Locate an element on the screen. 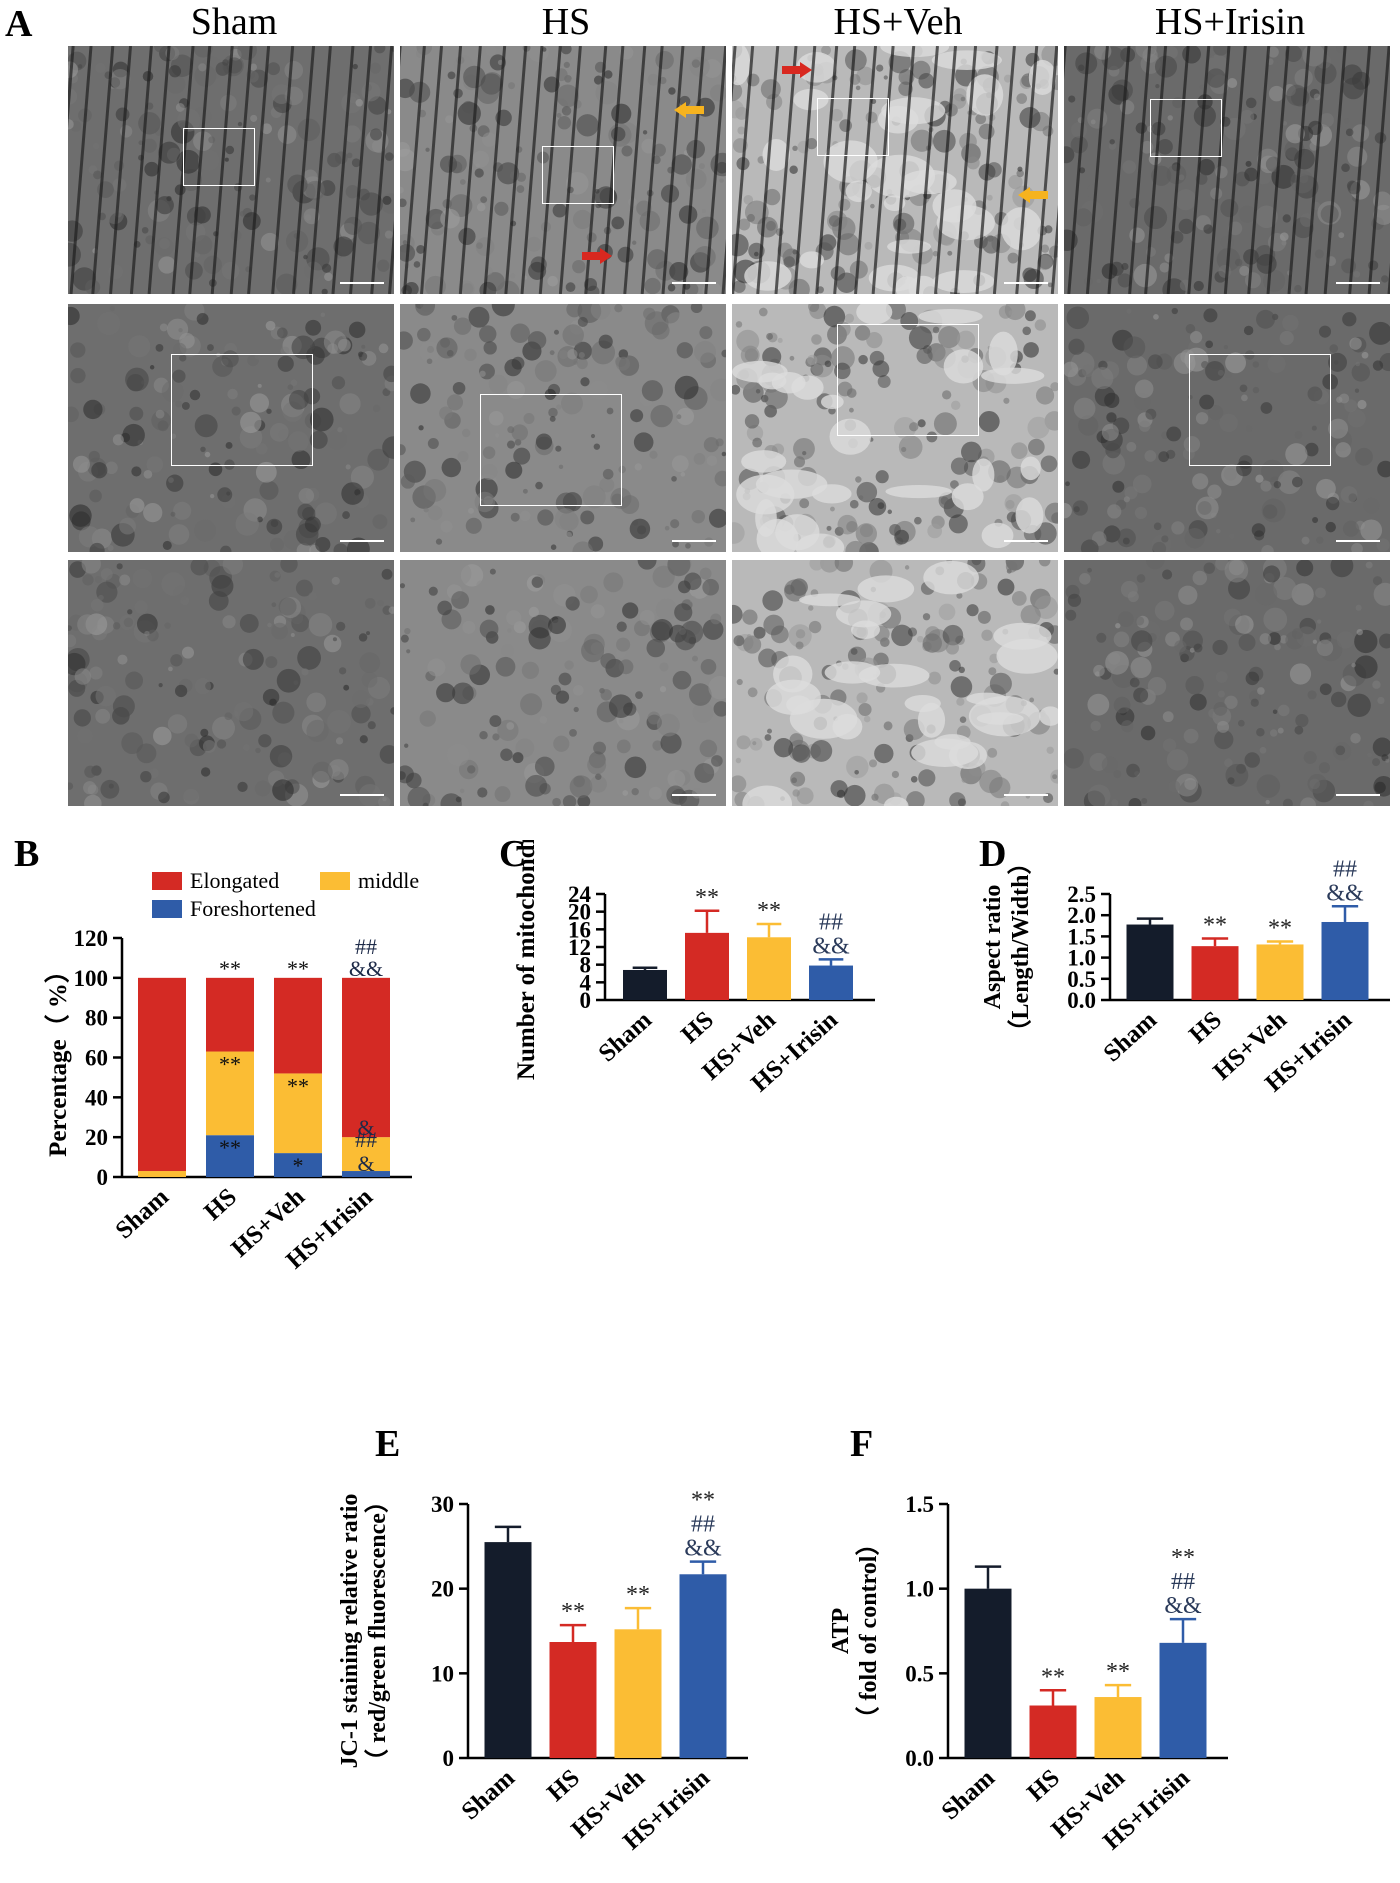 The height and width of the screenshot is (1883, 1400). micrograph-row2-hs-irisin is located at coordinates (1227, 428).